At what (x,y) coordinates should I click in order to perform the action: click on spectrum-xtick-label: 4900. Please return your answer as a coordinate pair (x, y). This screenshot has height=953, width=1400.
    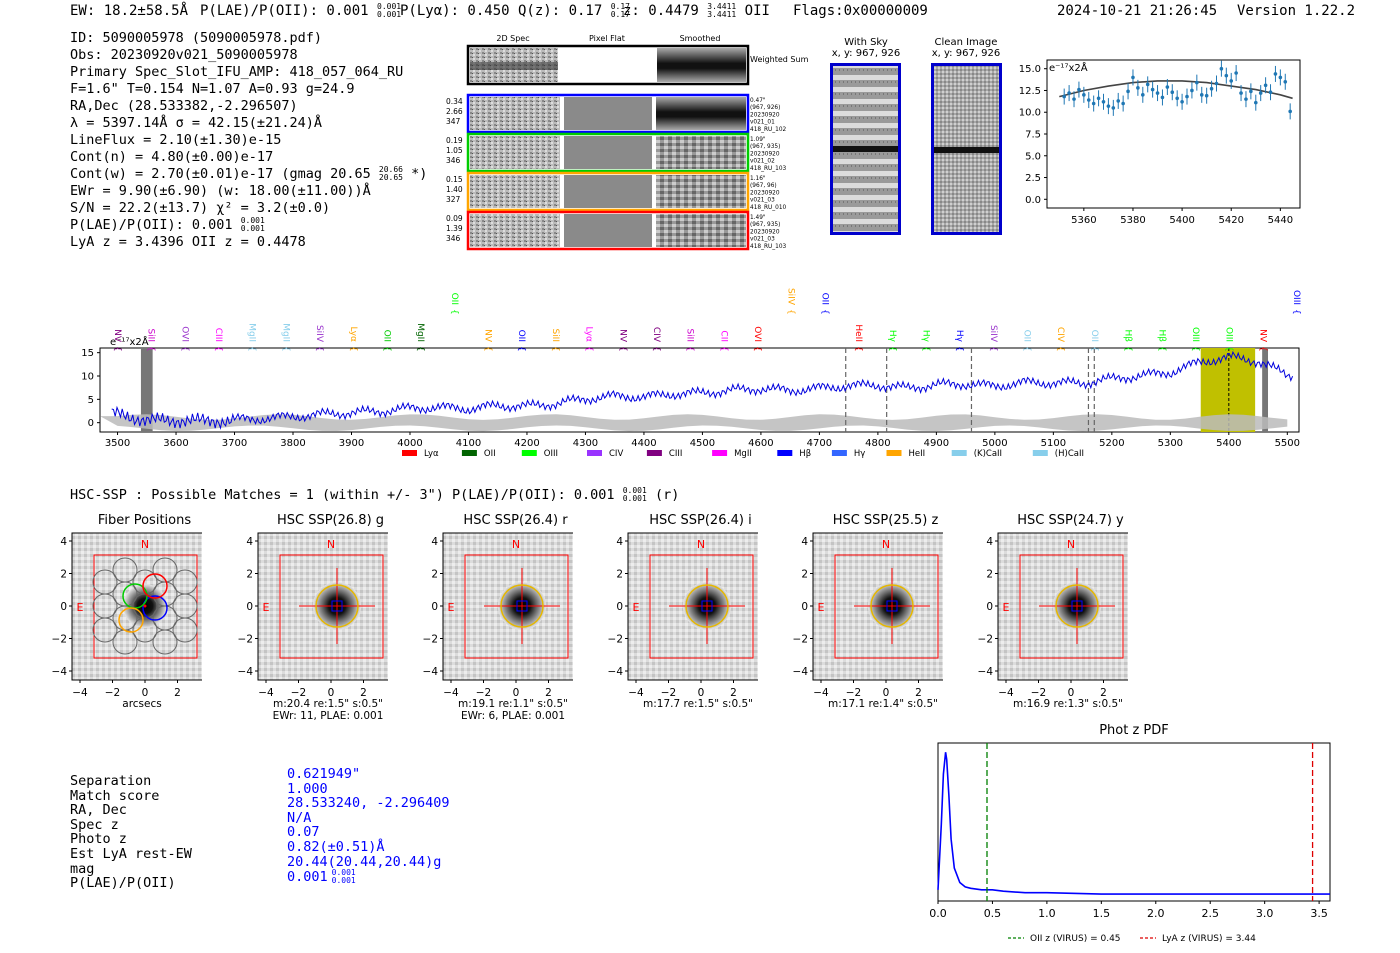
    Looking at the image, I should click on (936, 443).